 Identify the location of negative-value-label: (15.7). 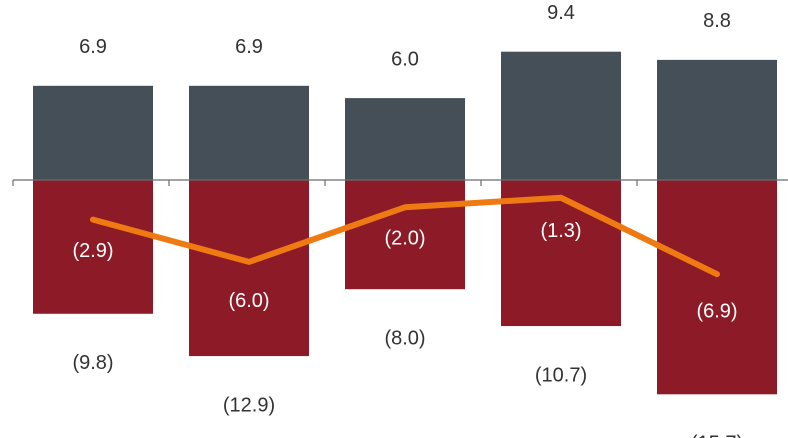
(717, 435).